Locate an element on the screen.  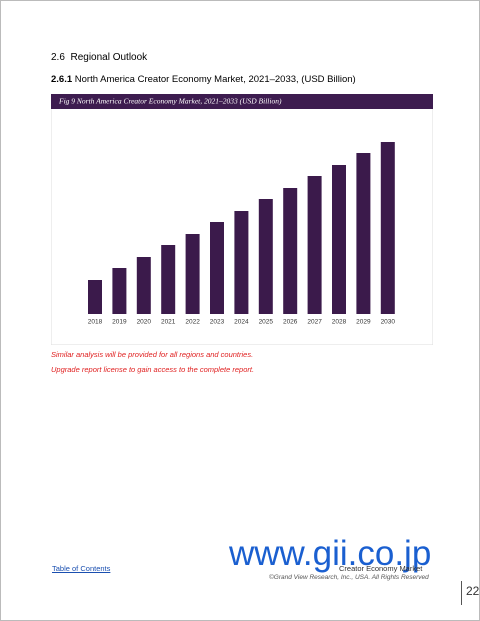
x-tick-label: 2026 is located at coordinates (290, 322).